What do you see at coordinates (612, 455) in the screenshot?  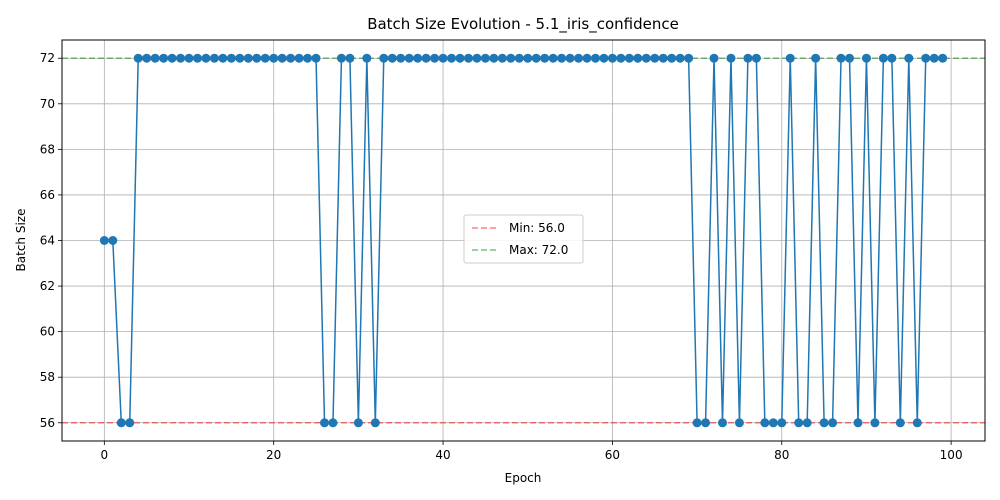 I see `x-tick-label: 60` at bounding box center [612, 455].